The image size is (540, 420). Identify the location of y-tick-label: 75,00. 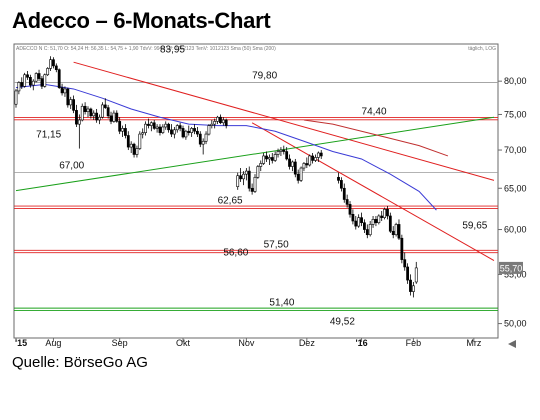
(515, 114).